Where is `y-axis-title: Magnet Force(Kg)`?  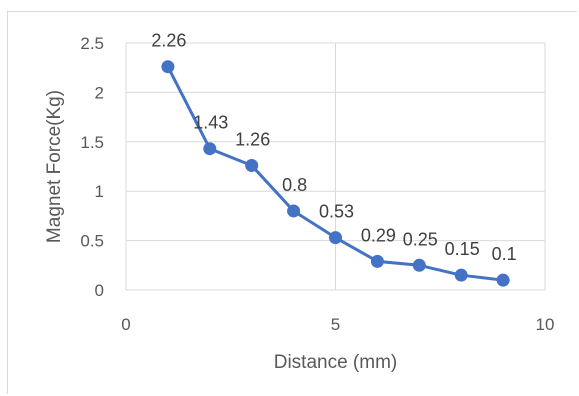
y-axis-title: Magnet Force(Kg) is located at coordinates (54, 166).